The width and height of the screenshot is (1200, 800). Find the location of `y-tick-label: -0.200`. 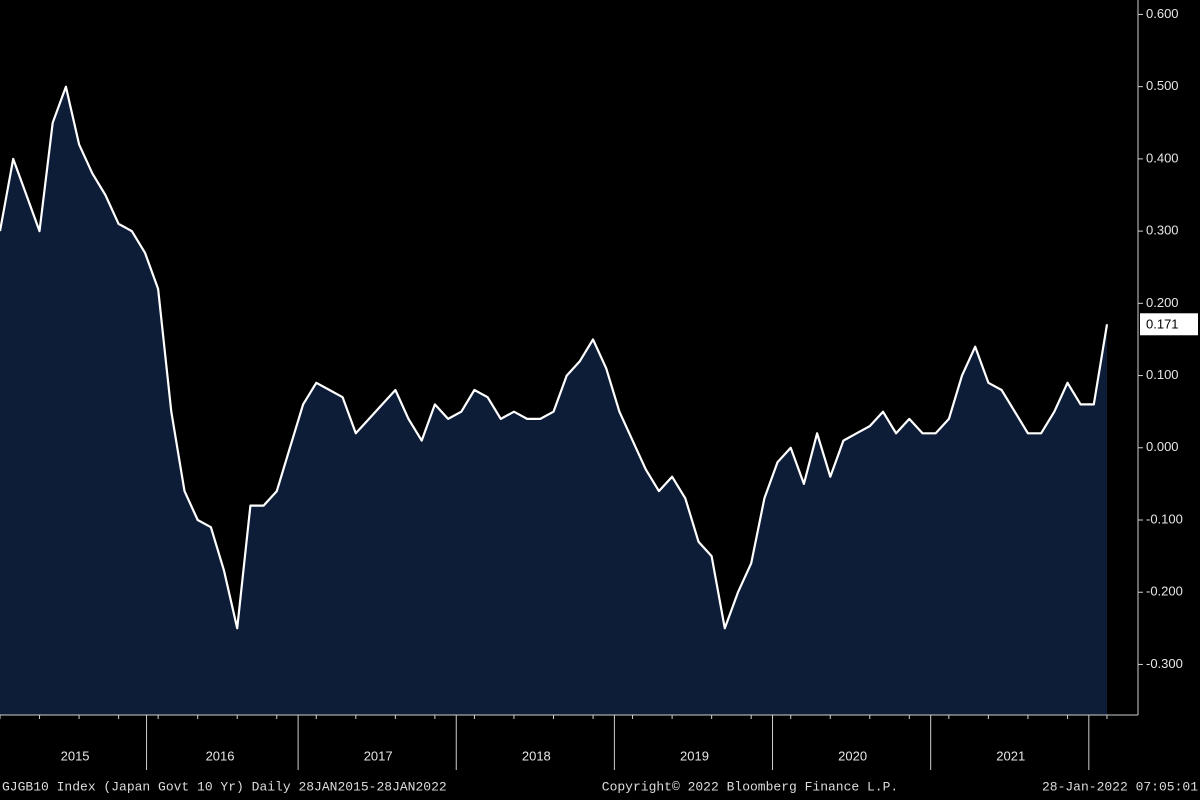

y-tick-label: -0.200 is located at coordinates (1164, 591).